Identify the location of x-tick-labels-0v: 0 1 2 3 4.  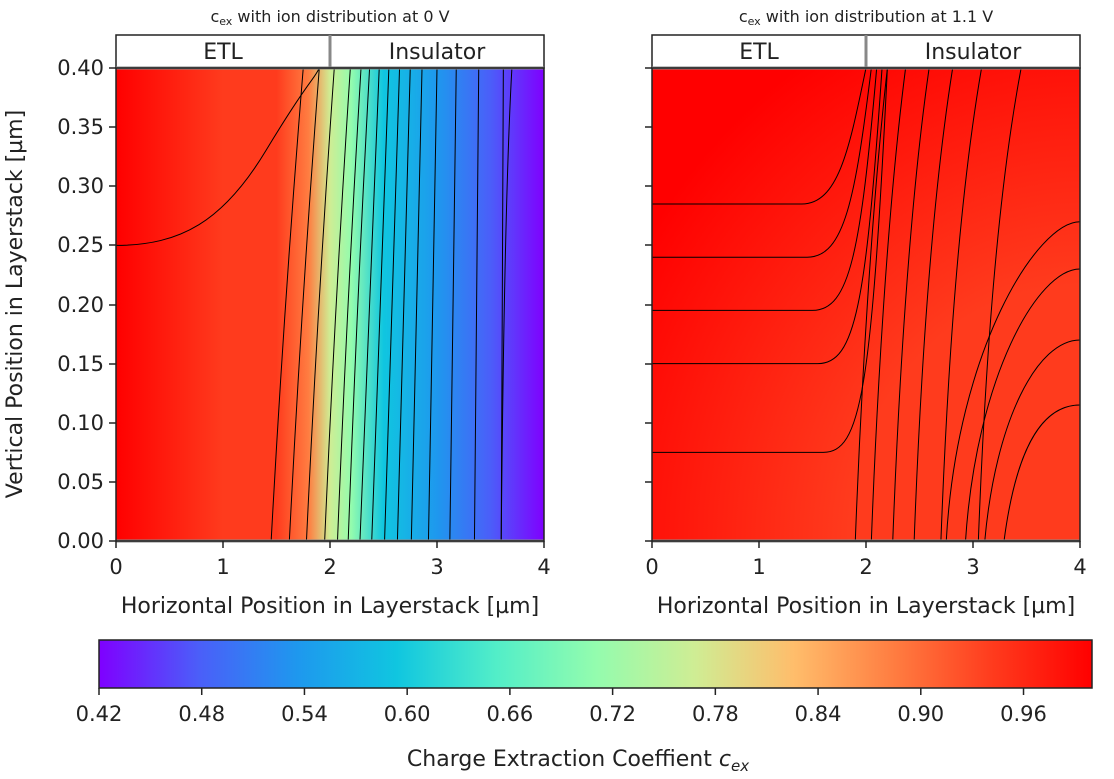
(329, 567).